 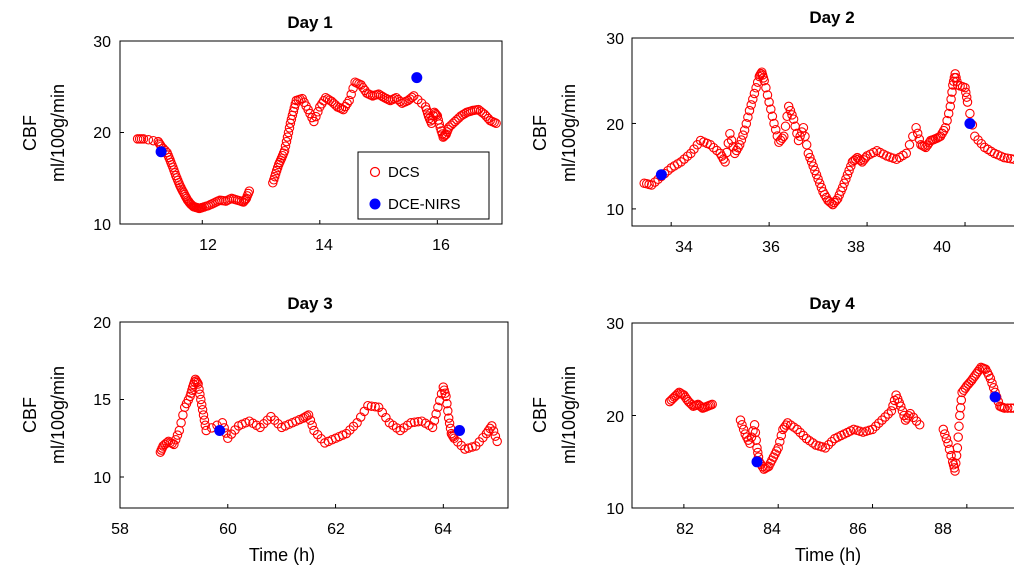 I want to click on x-tick-label: 84, so click(x=772, y=529).